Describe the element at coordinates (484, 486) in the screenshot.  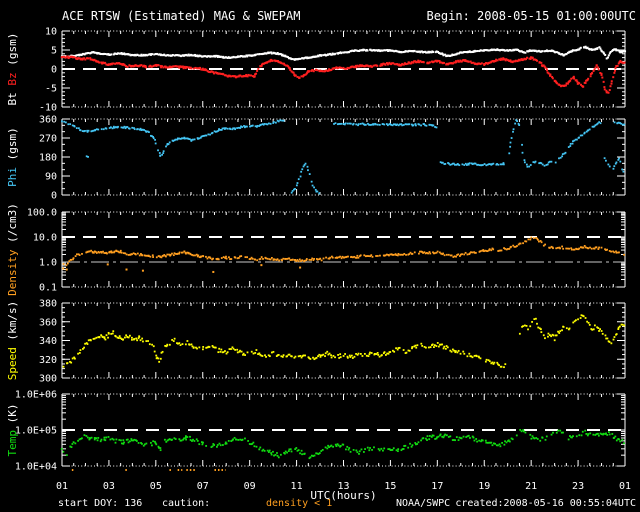
I see `svg-text: 19` at that location.